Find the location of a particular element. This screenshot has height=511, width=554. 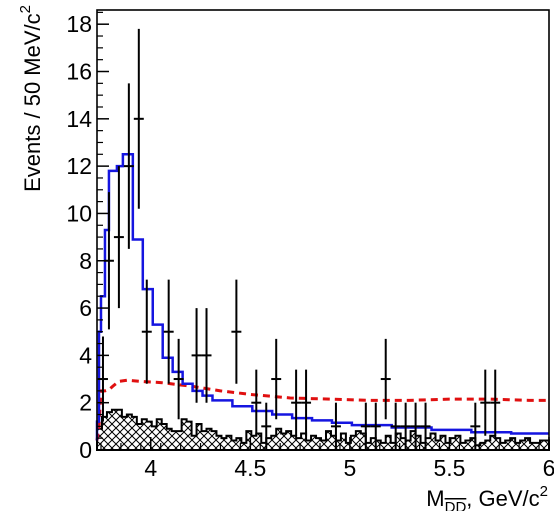

y-tick-label: 14 is located at coordinates (79, 119).